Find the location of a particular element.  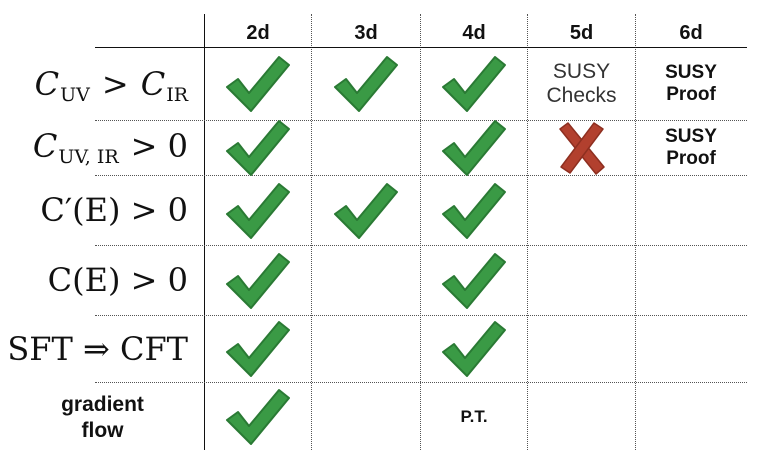

cell-text: P.T. is located at coordinates (474, 416).